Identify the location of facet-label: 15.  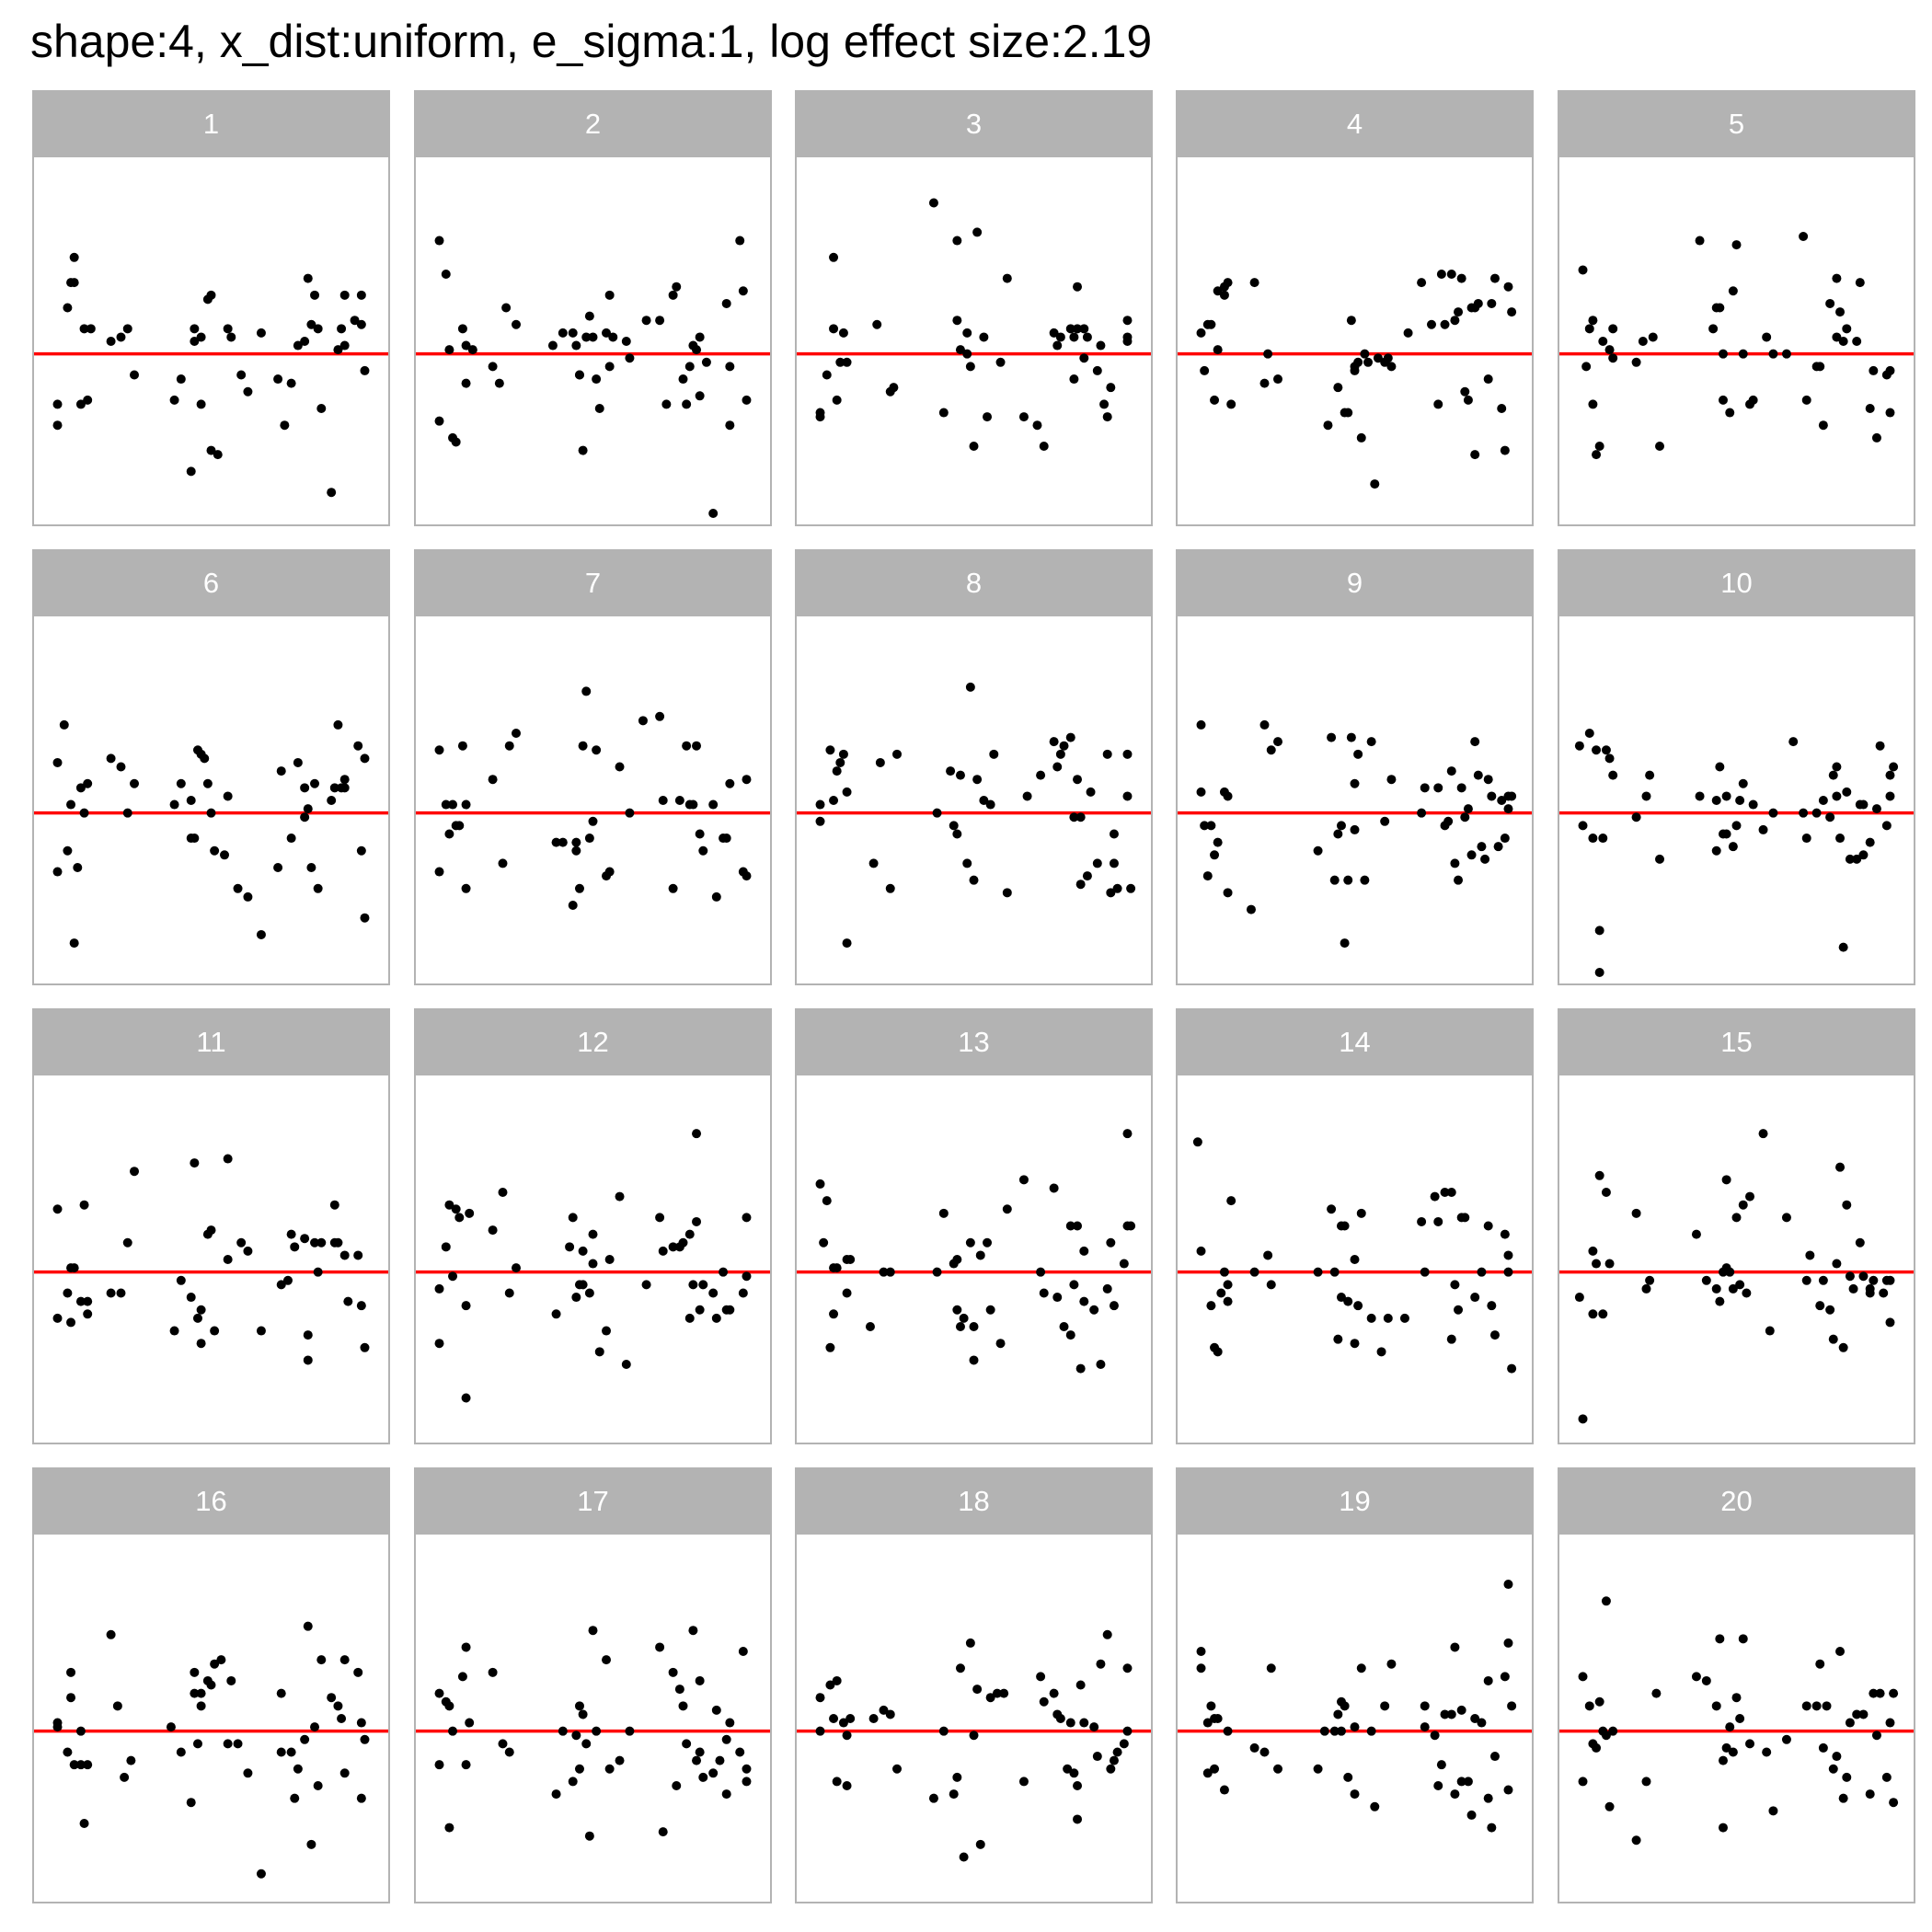
(1736, 1042).